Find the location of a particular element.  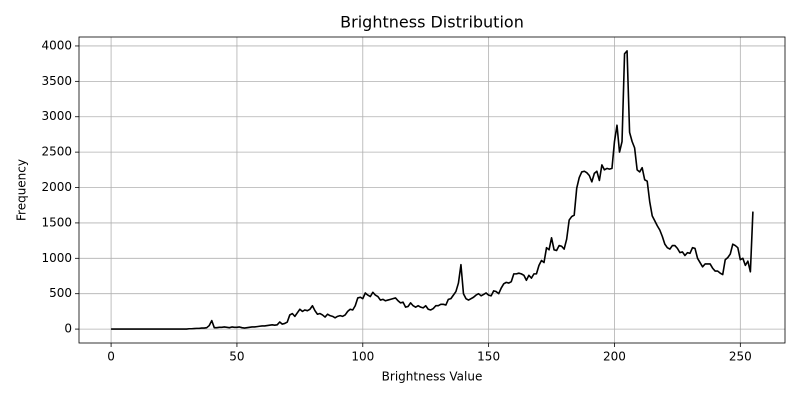

y-tick-label: 2000 is located at coordinates (56, 187).